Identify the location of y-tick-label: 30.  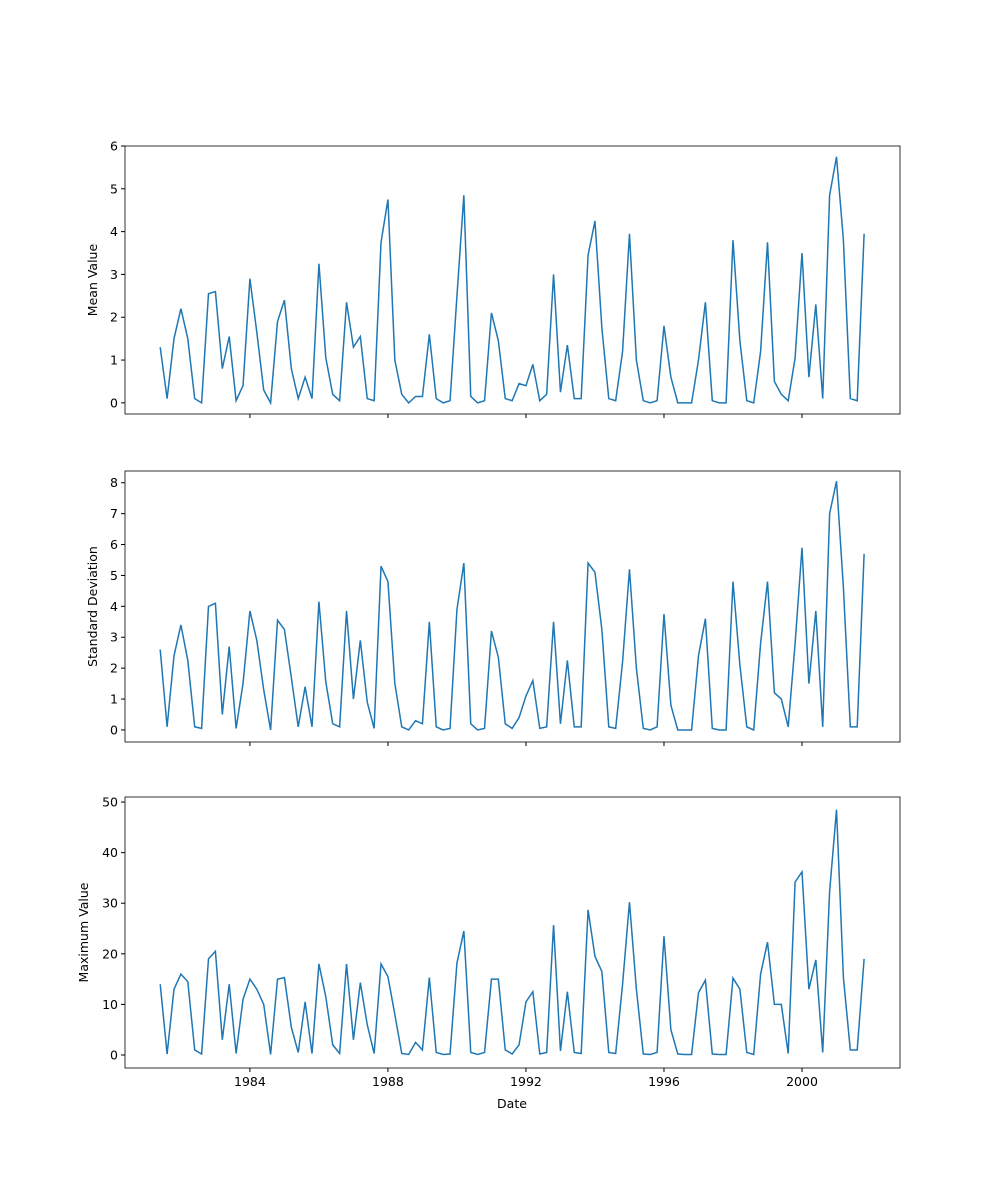
(110, 903).